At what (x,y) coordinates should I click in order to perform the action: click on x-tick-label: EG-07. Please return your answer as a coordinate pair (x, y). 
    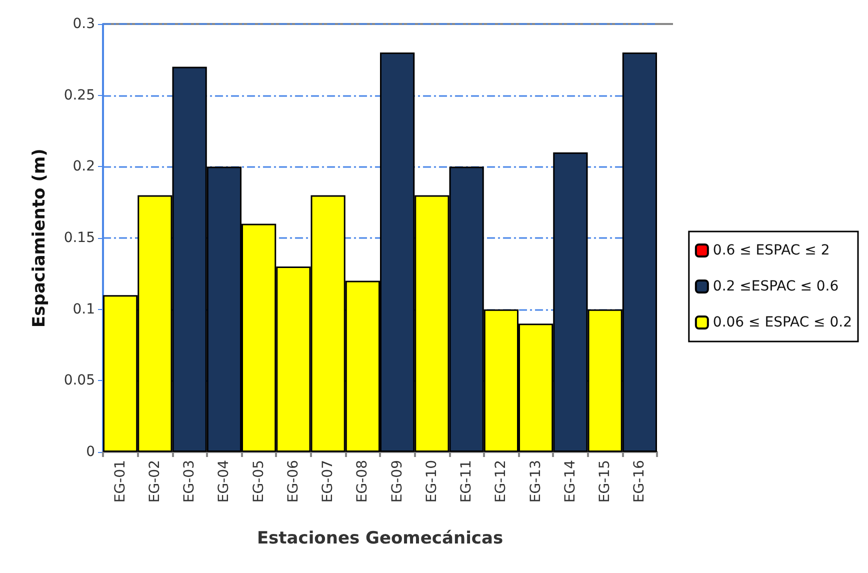
    Looking at the image, I should click on (328, 481).